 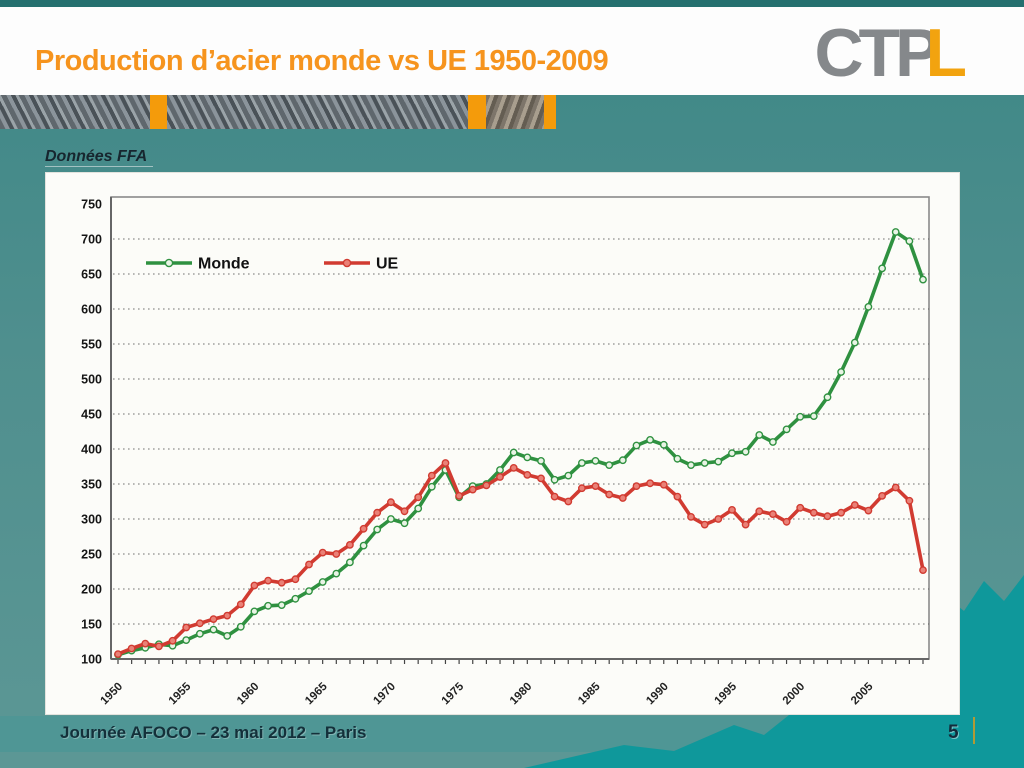 What do you see at coordinates (322, 61) in the screenshot?
I see `slide-title: Production d’acier monde vs UE 1950-2009` at bounding box center [322, 61].